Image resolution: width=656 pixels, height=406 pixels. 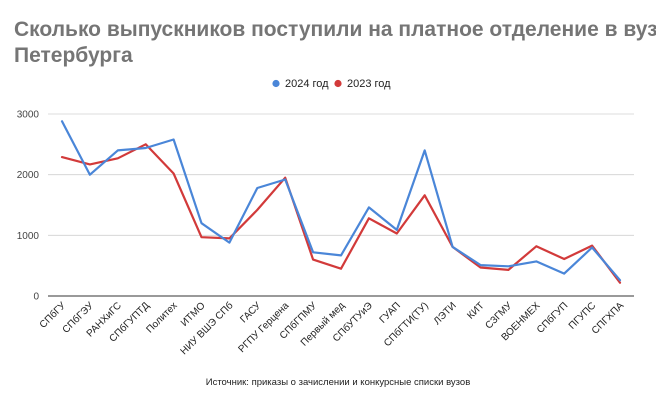 I want to click on y-tick-label: 0, so click(x=36, y=297).